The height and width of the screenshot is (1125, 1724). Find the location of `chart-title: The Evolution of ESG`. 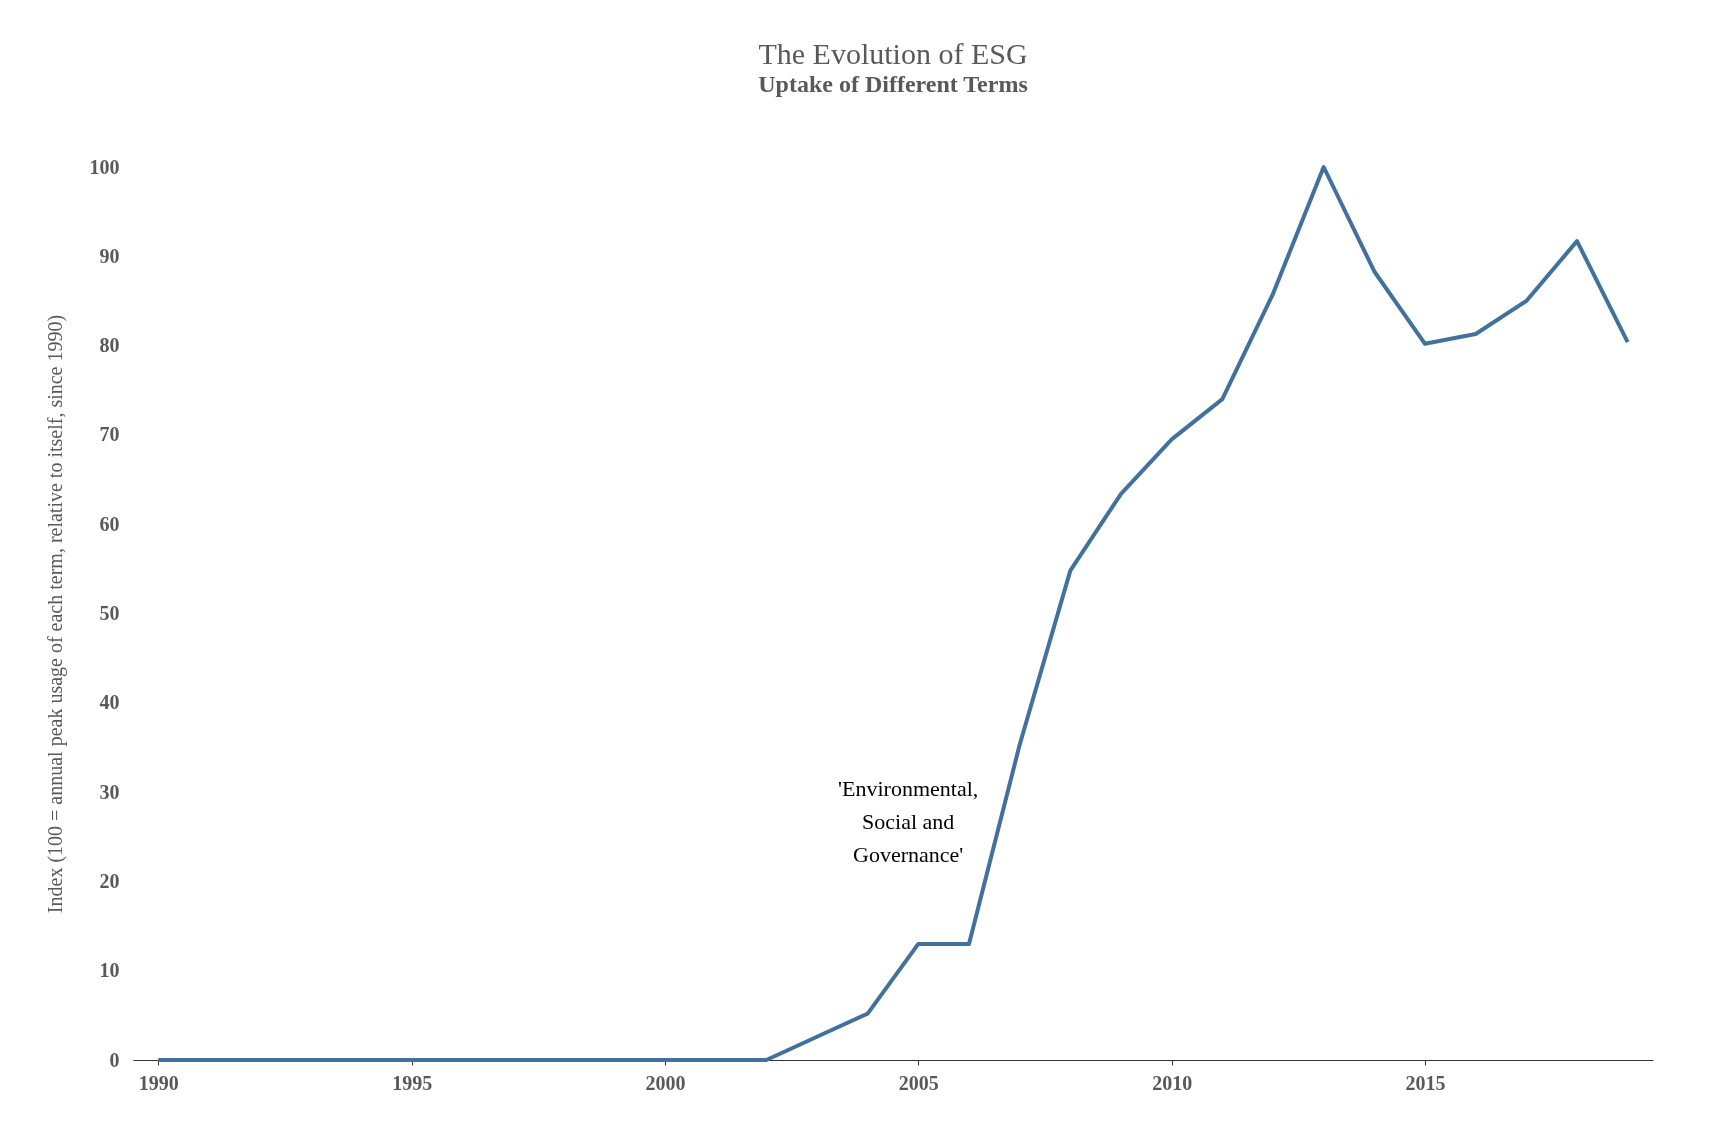

chart-title: The Evolution of ESG is located at coordinates (893, 53).